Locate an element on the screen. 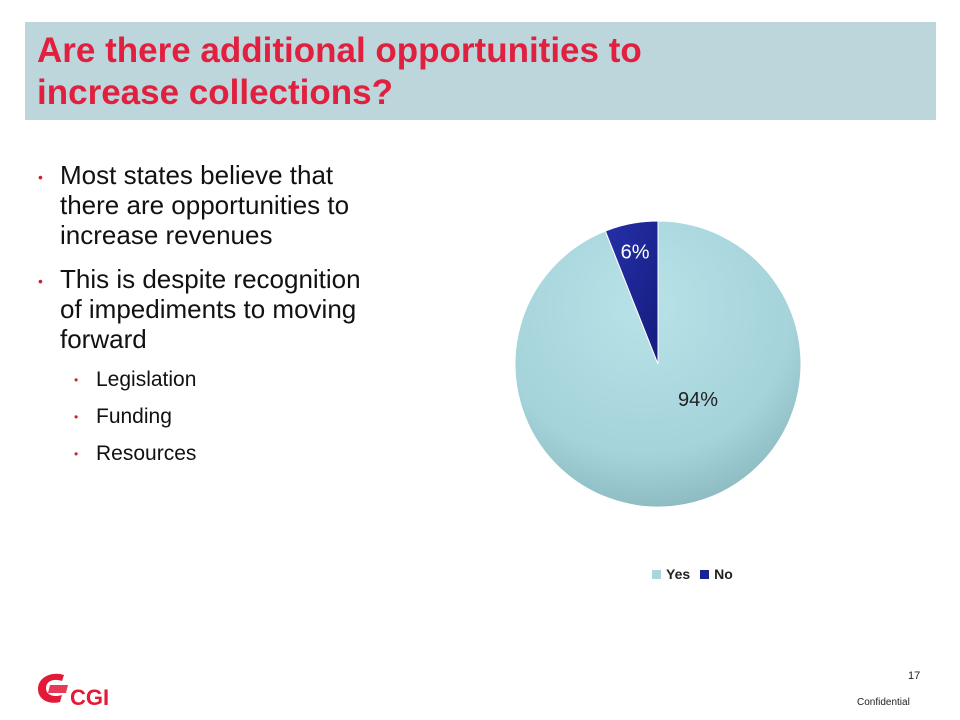  logo-text: CGI is located at coordinates (90, 697).